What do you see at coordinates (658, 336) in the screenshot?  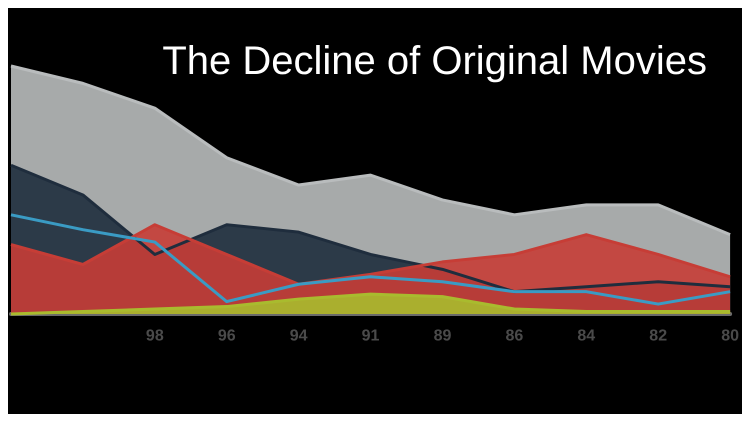 I see `x-tick-label: 82` at bounding box center [658, 336].